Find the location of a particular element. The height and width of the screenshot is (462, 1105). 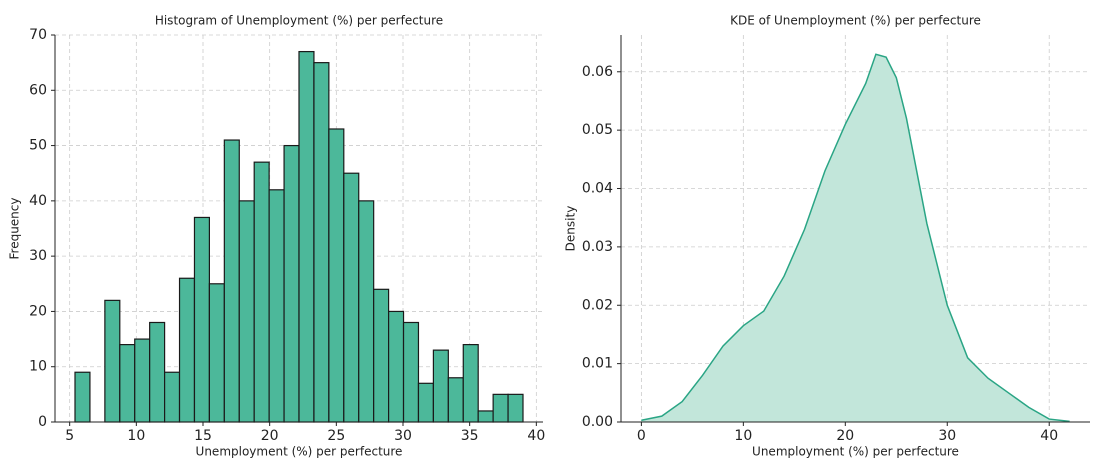

y-axis-label: Frequency is located at coordinates (15, 229).